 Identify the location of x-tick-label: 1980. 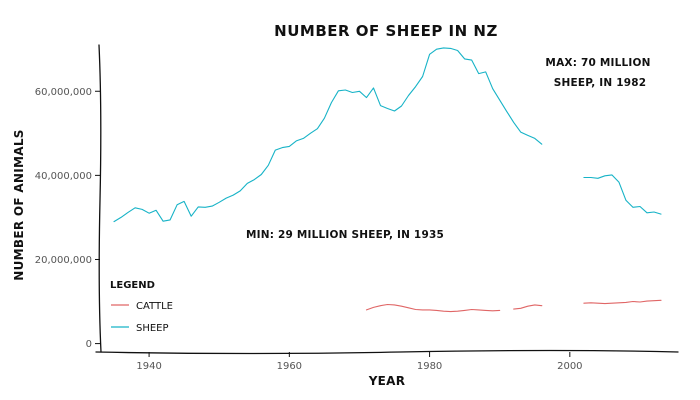
(429, 366).